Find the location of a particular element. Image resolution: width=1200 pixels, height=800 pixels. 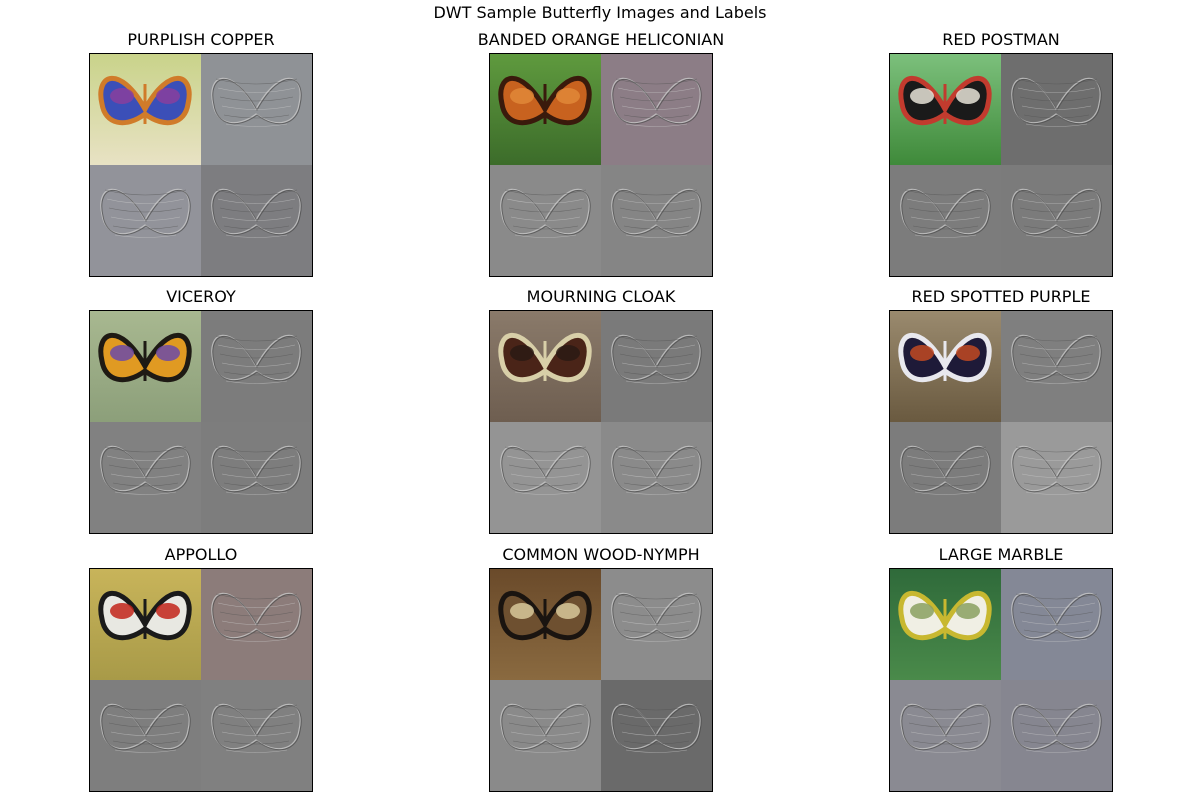

panel-label: VICEROY is located at coordinates (201, 296).